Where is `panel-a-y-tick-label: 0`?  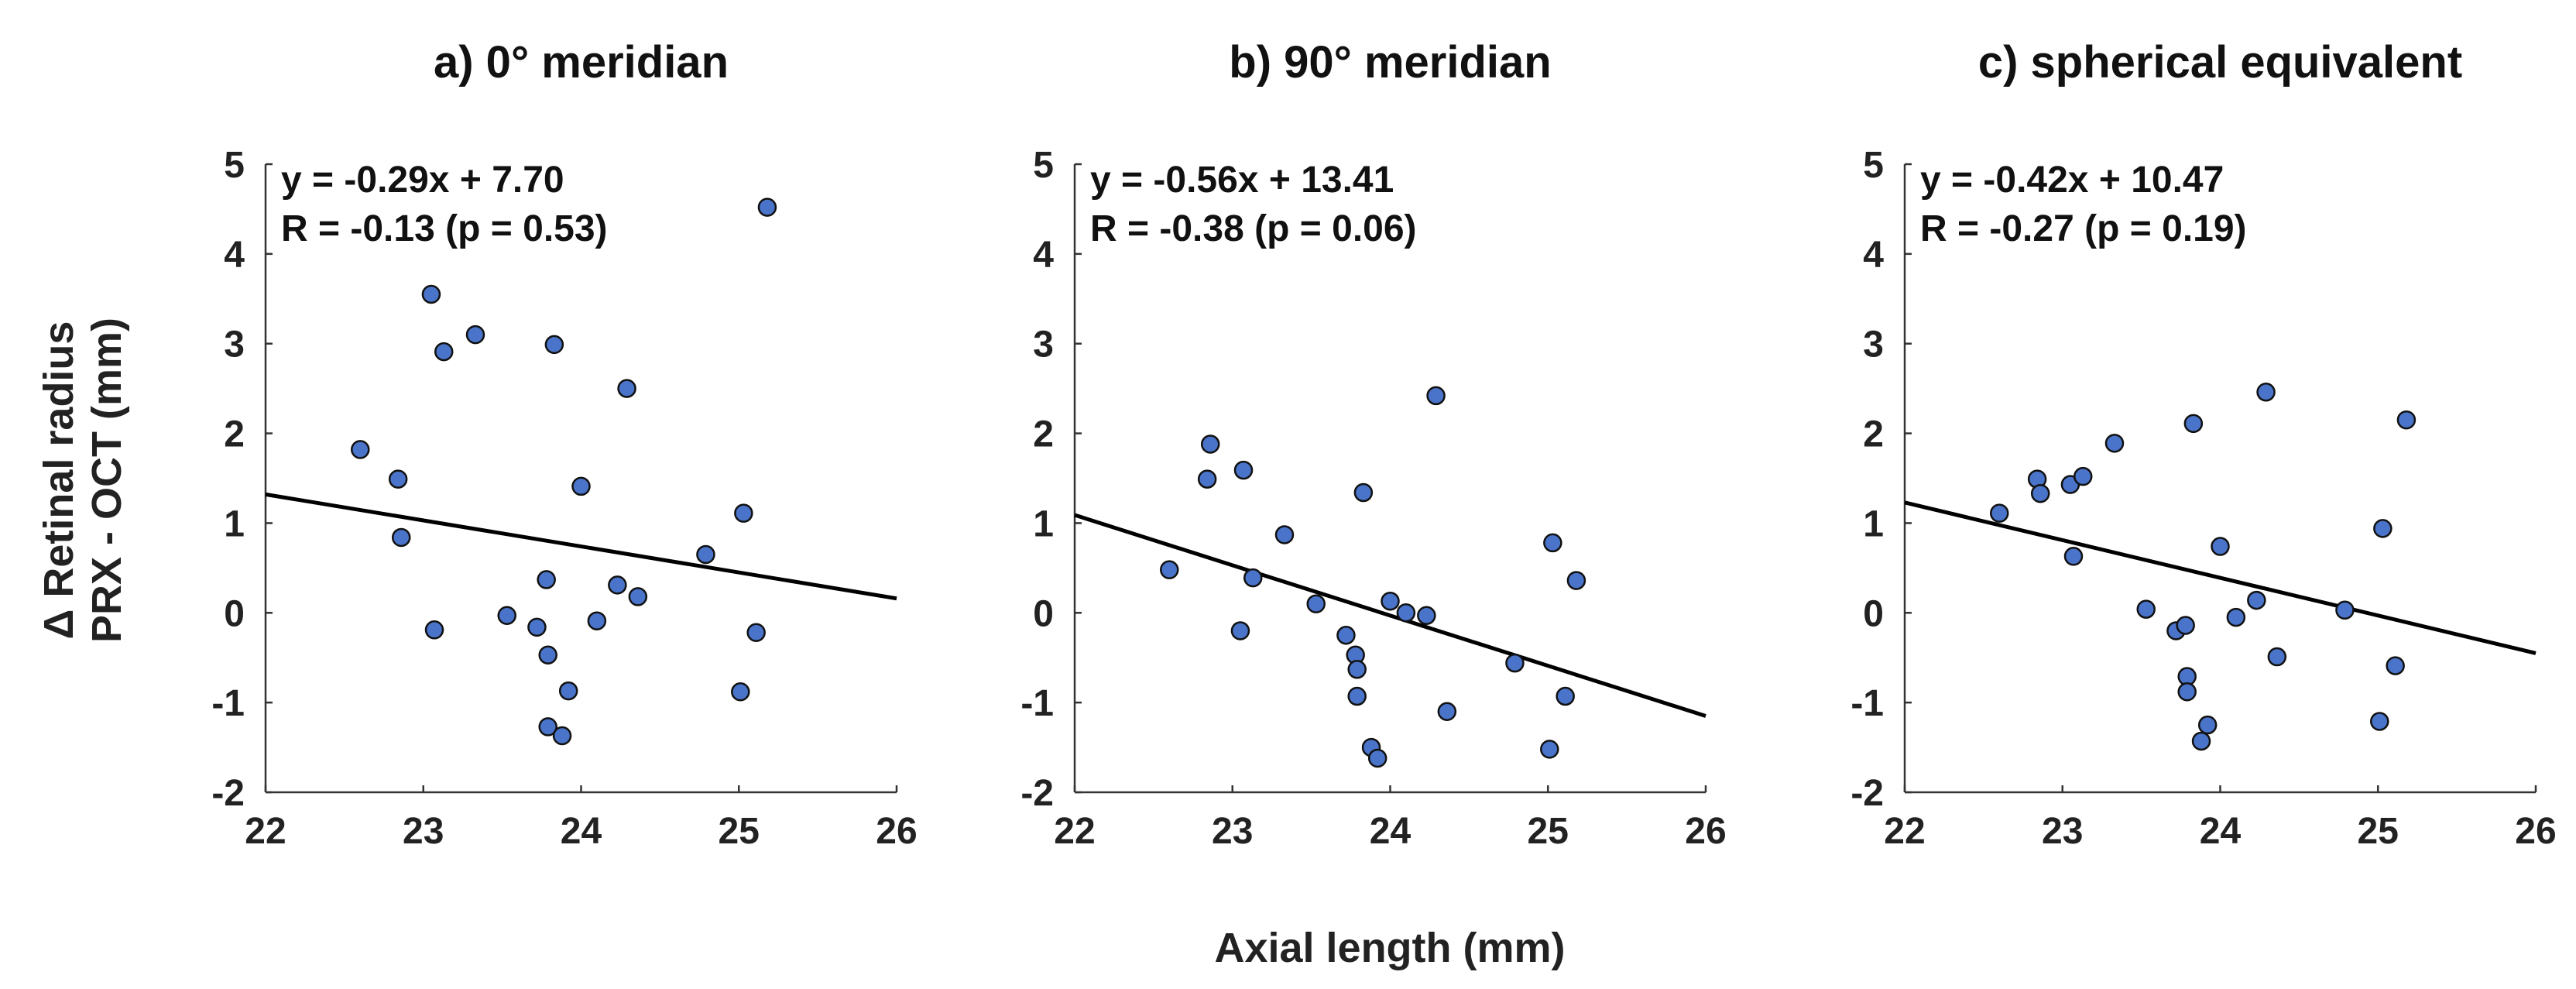 panel-a-y-tick-label: 0 is located at coordinates (234, 613).